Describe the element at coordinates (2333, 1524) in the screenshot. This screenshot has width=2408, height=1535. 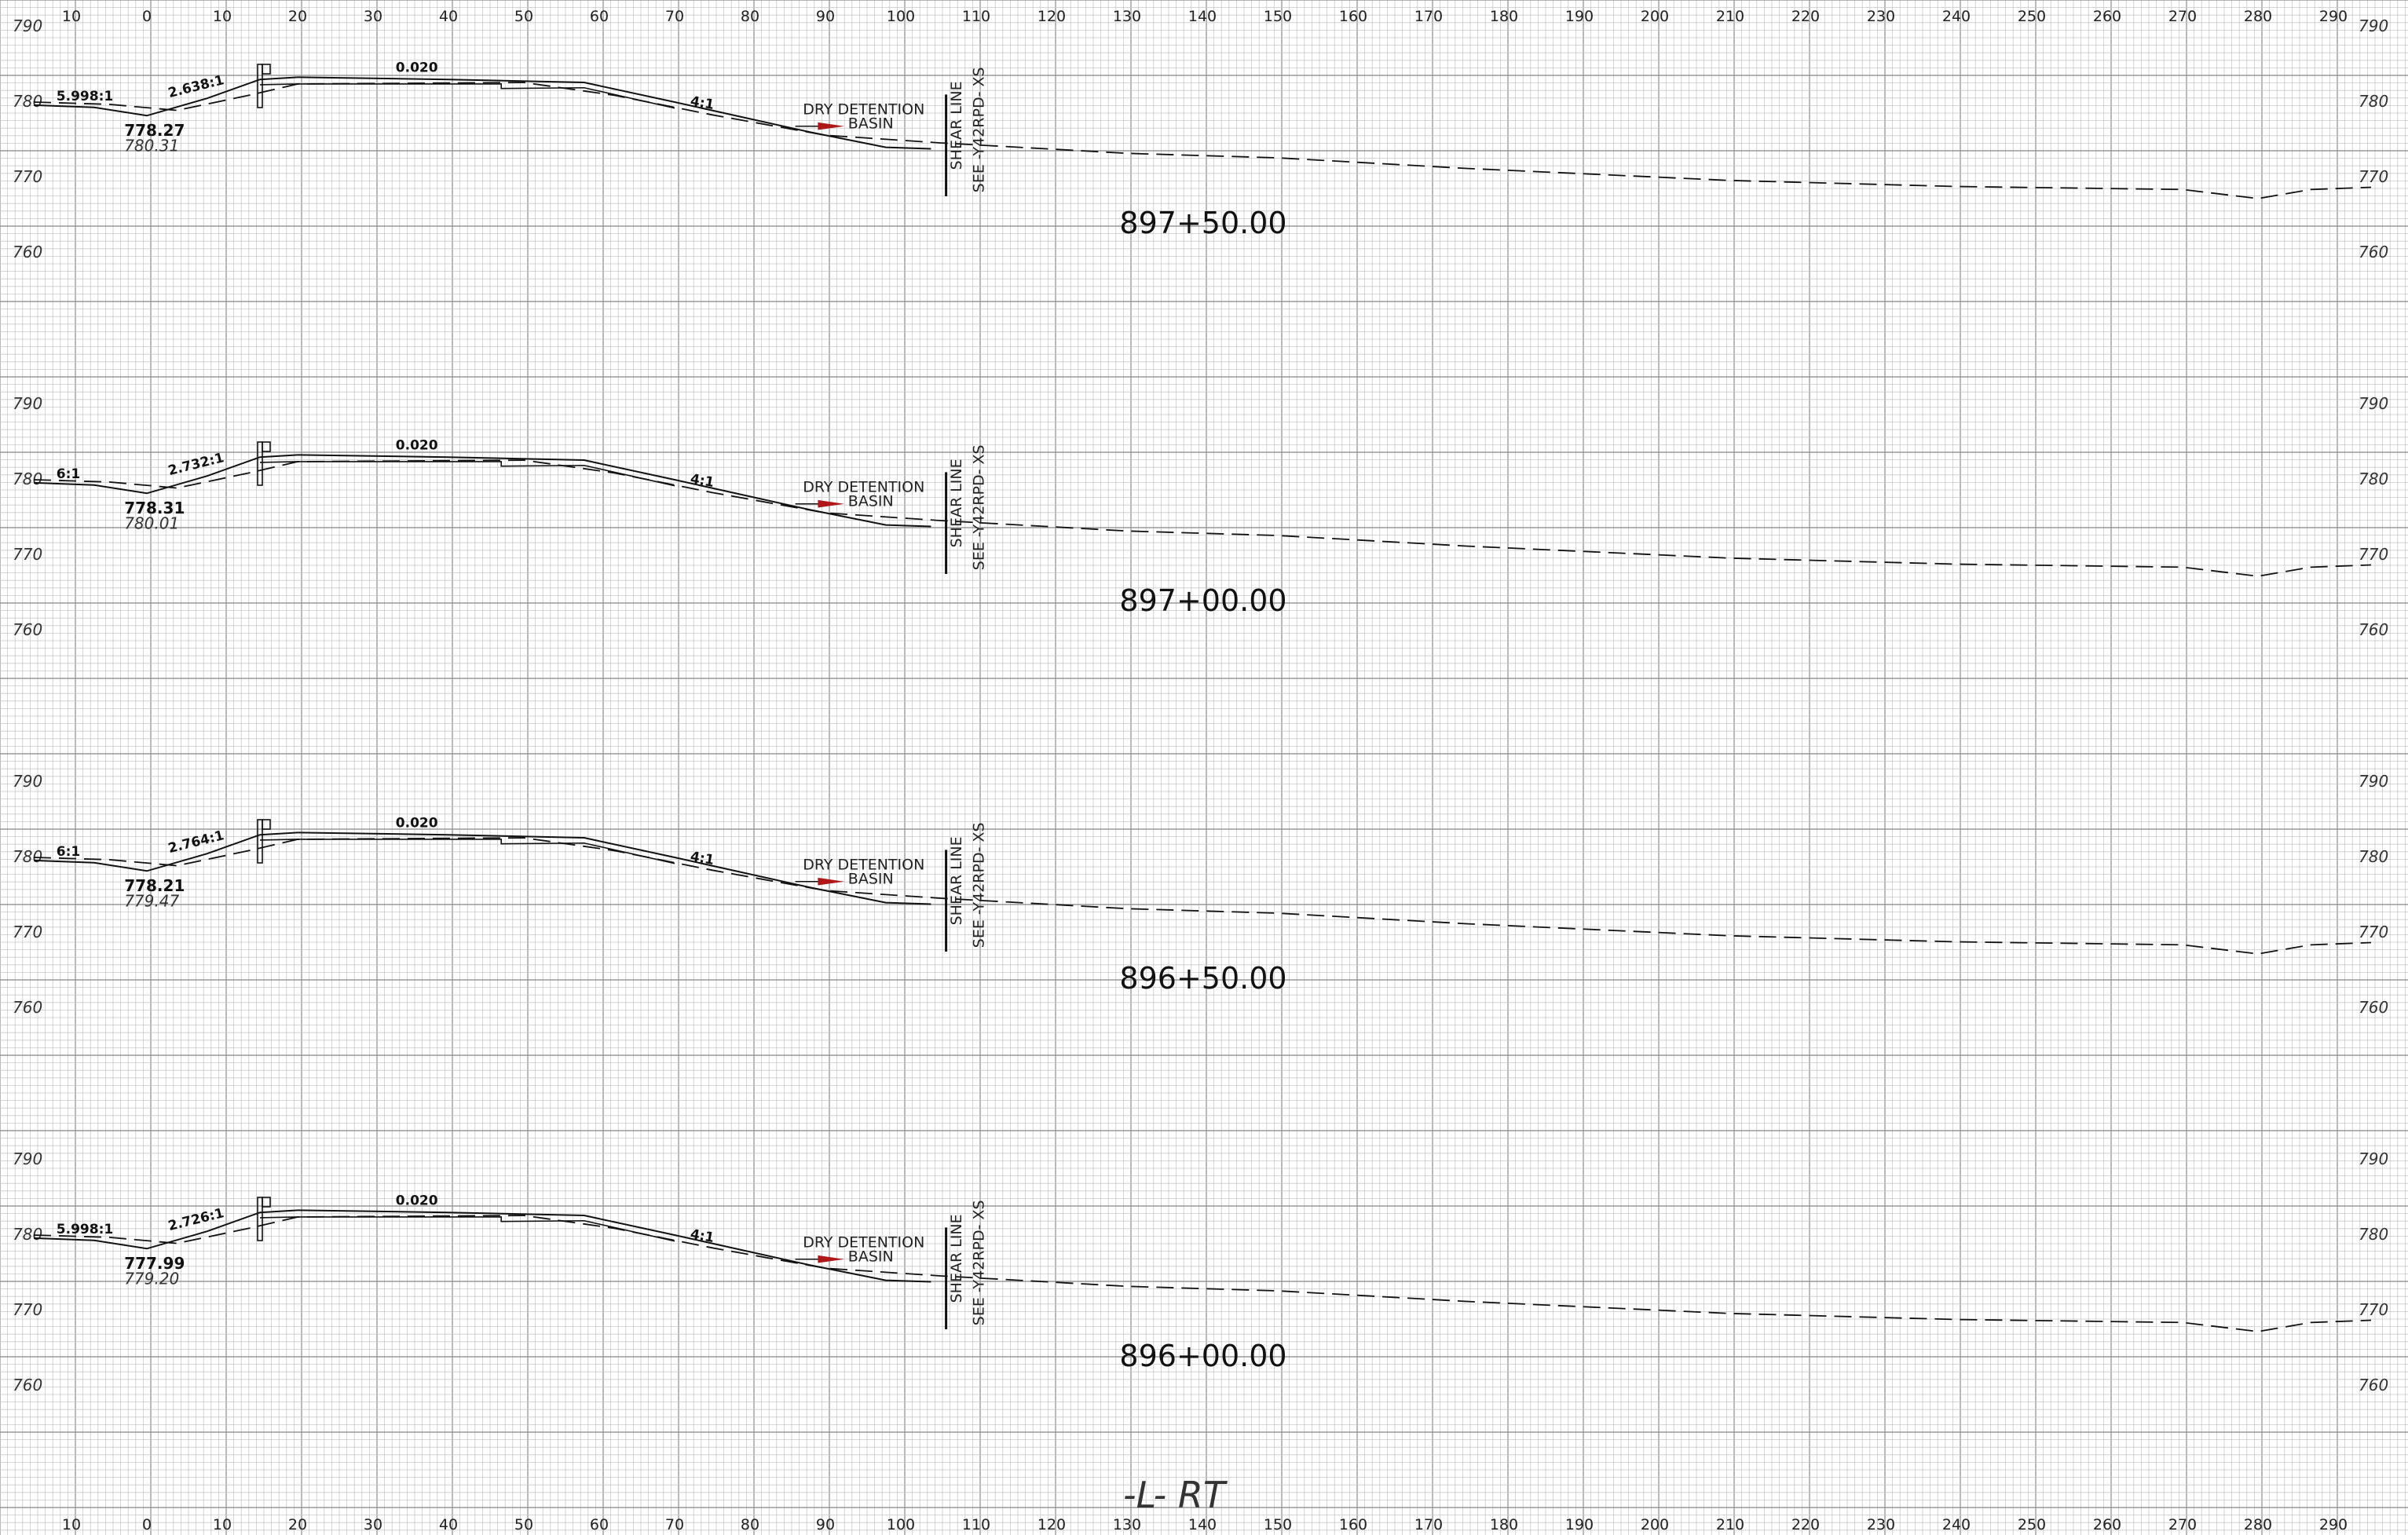
I see `x-tick-label: 290` at that location.